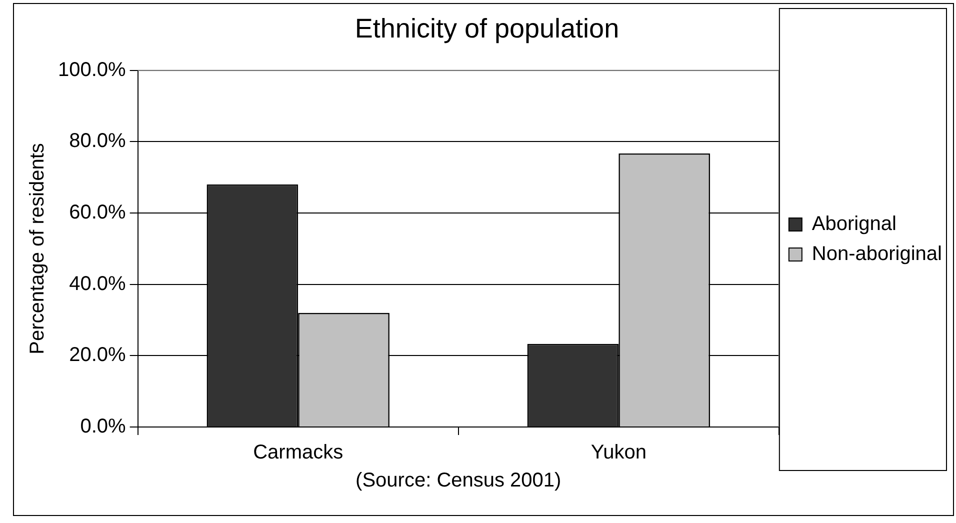 Image resolution: width=956 pixels, height=523 pixels. Describe the element at coordinates (854, 224) in the screenshot. I see `legend-label: Aborignal` at that location.